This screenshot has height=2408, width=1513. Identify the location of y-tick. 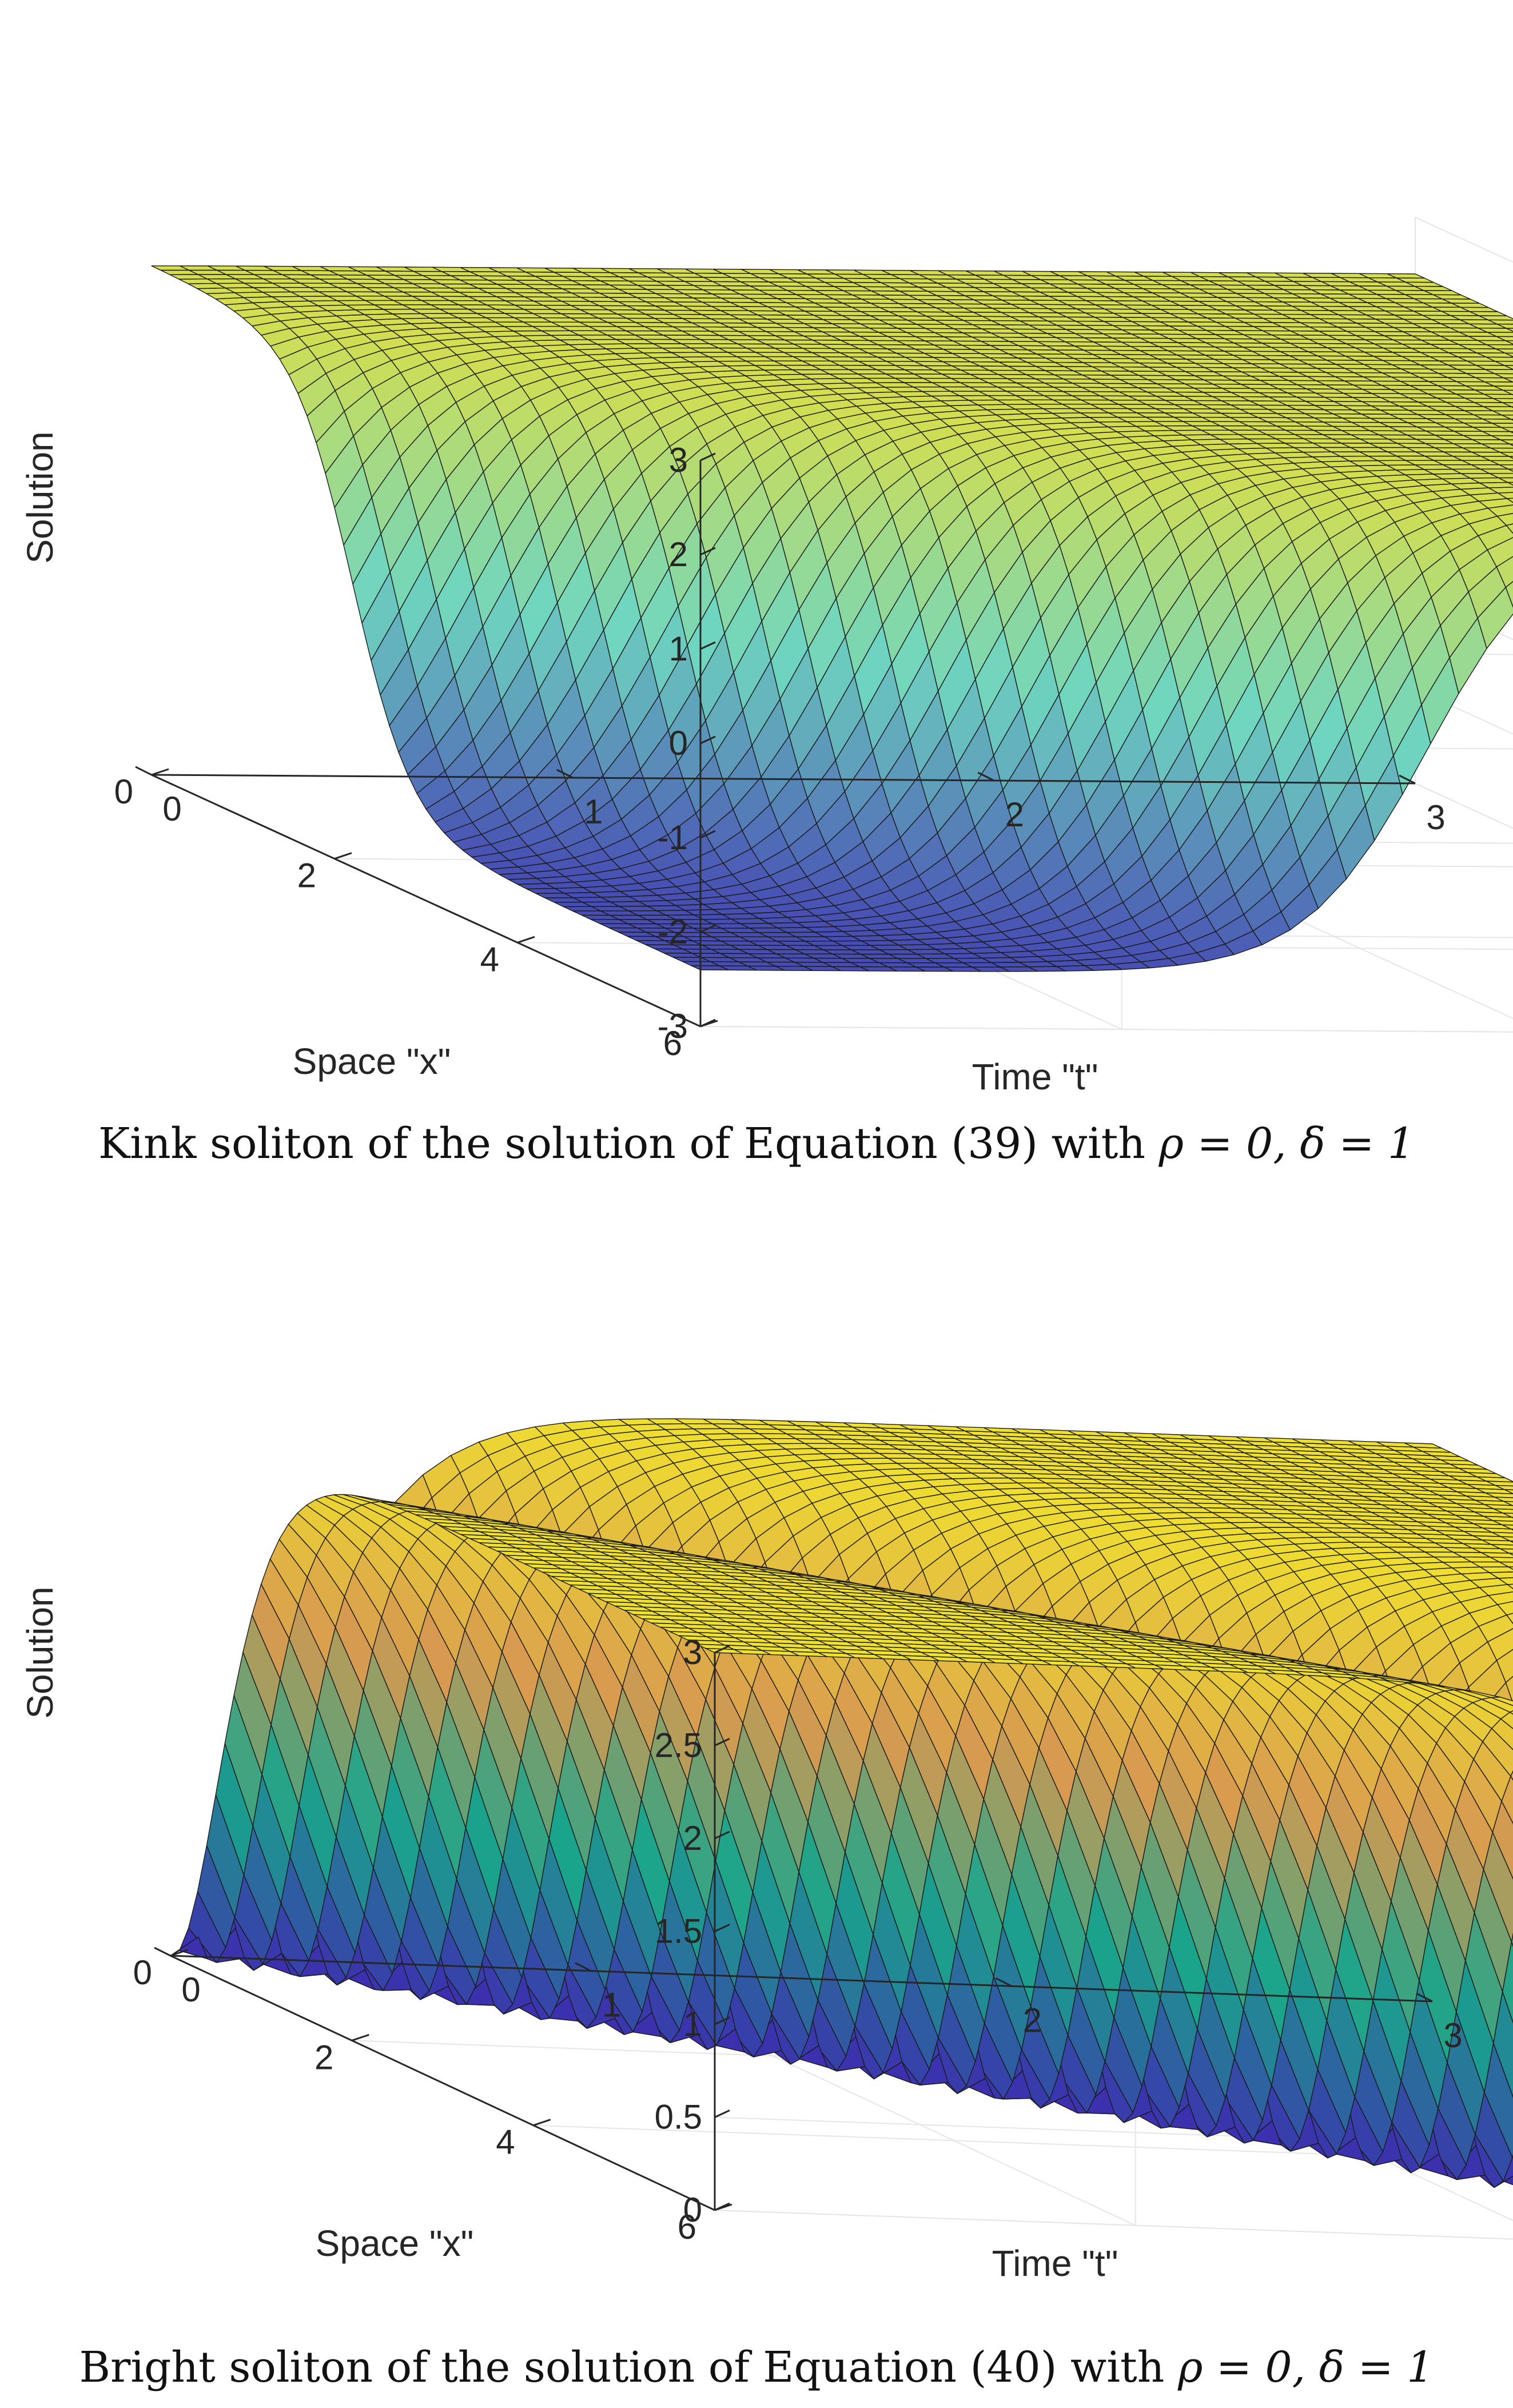
(143, 771).